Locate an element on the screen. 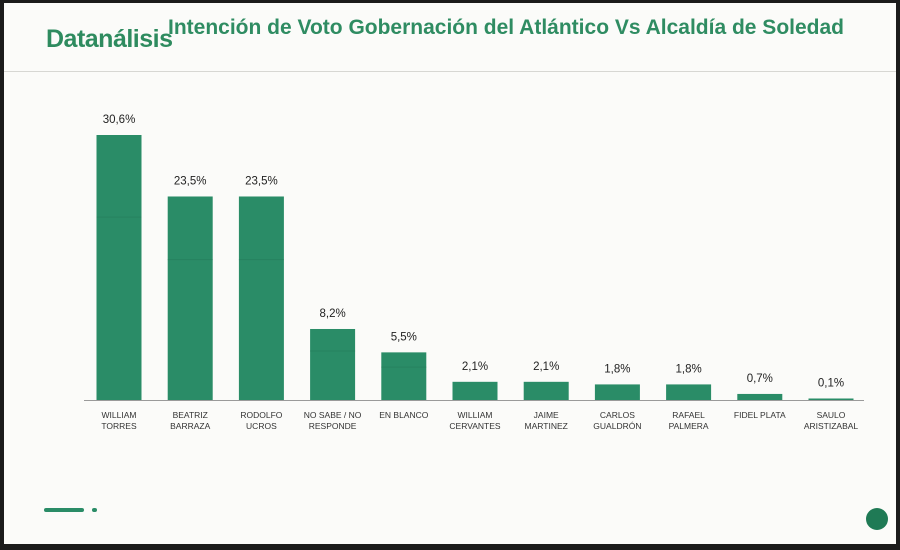 The image size is (900, 550). data-label: 5,5% is located at coordinates (404, 337).